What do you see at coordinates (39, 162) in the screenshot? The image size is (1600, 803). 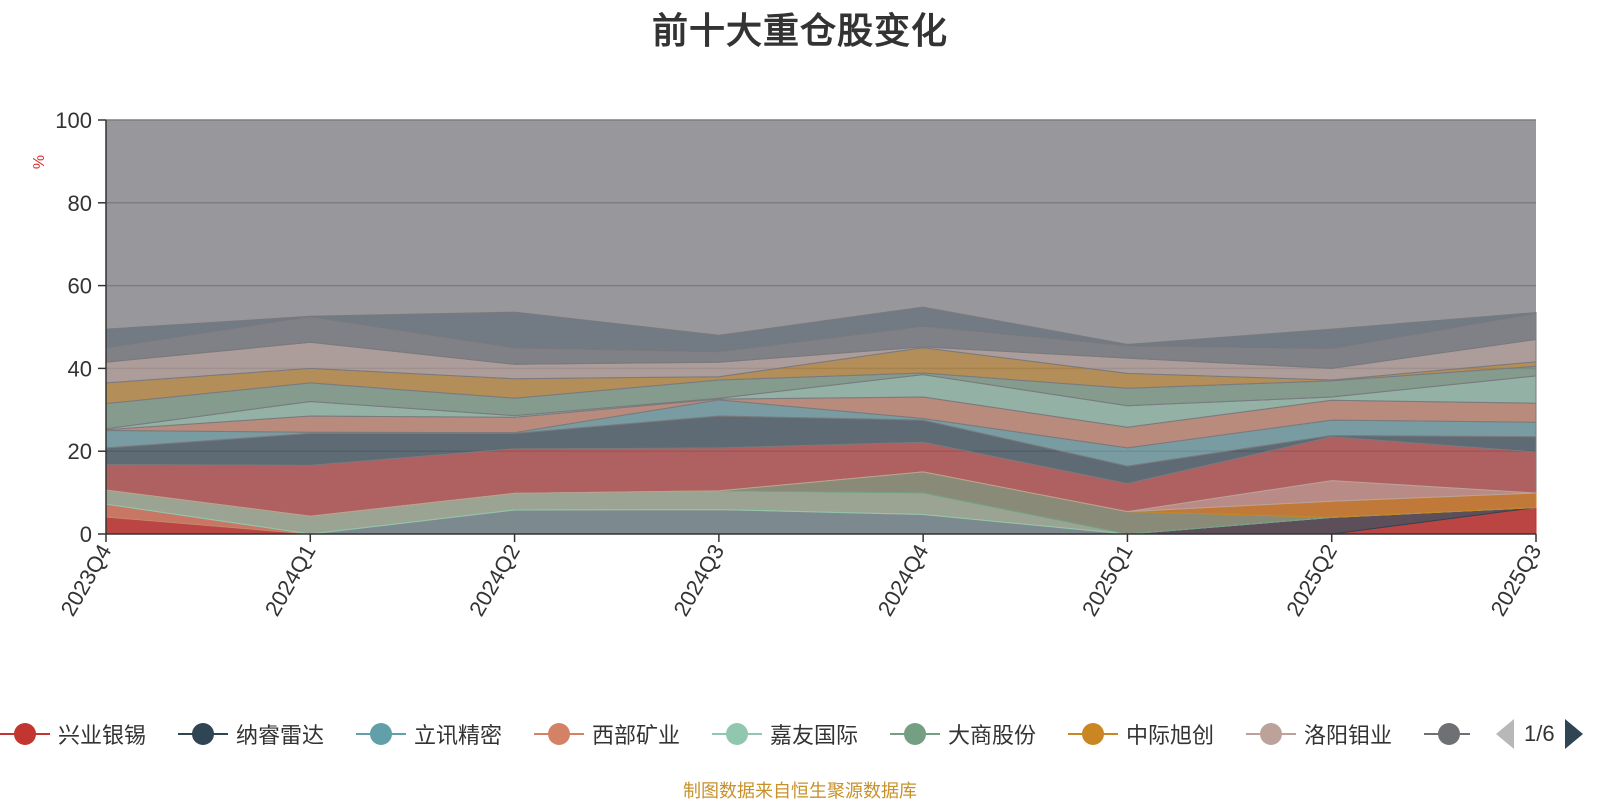 I see `y-axis-unit-label: %` at bounding box center [39, 162].